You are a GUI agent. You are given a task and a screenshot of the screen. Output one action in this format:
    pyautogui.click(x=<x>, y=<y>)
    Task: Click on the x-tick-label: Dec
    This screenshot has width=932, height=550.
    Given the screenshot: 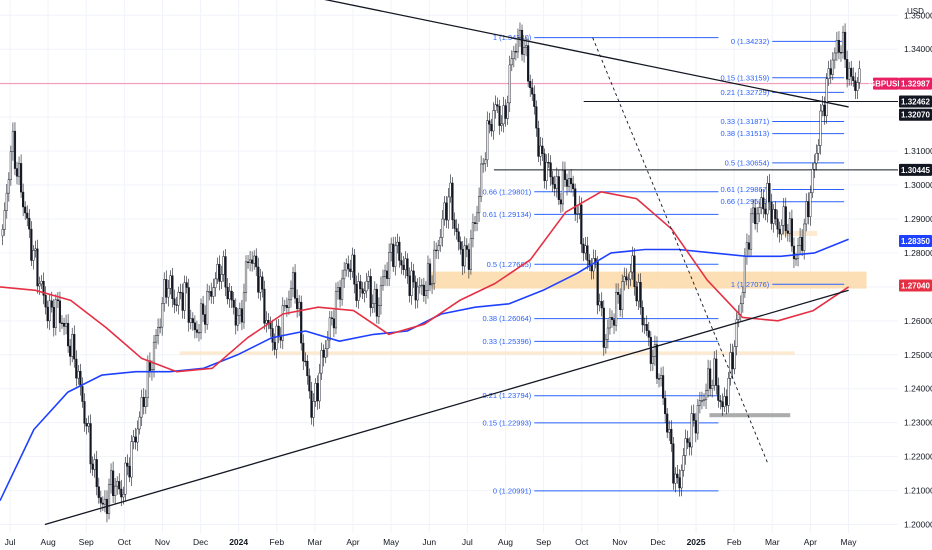 What is the action you would take?
    pyautogui.click(x=201, y=542)
    